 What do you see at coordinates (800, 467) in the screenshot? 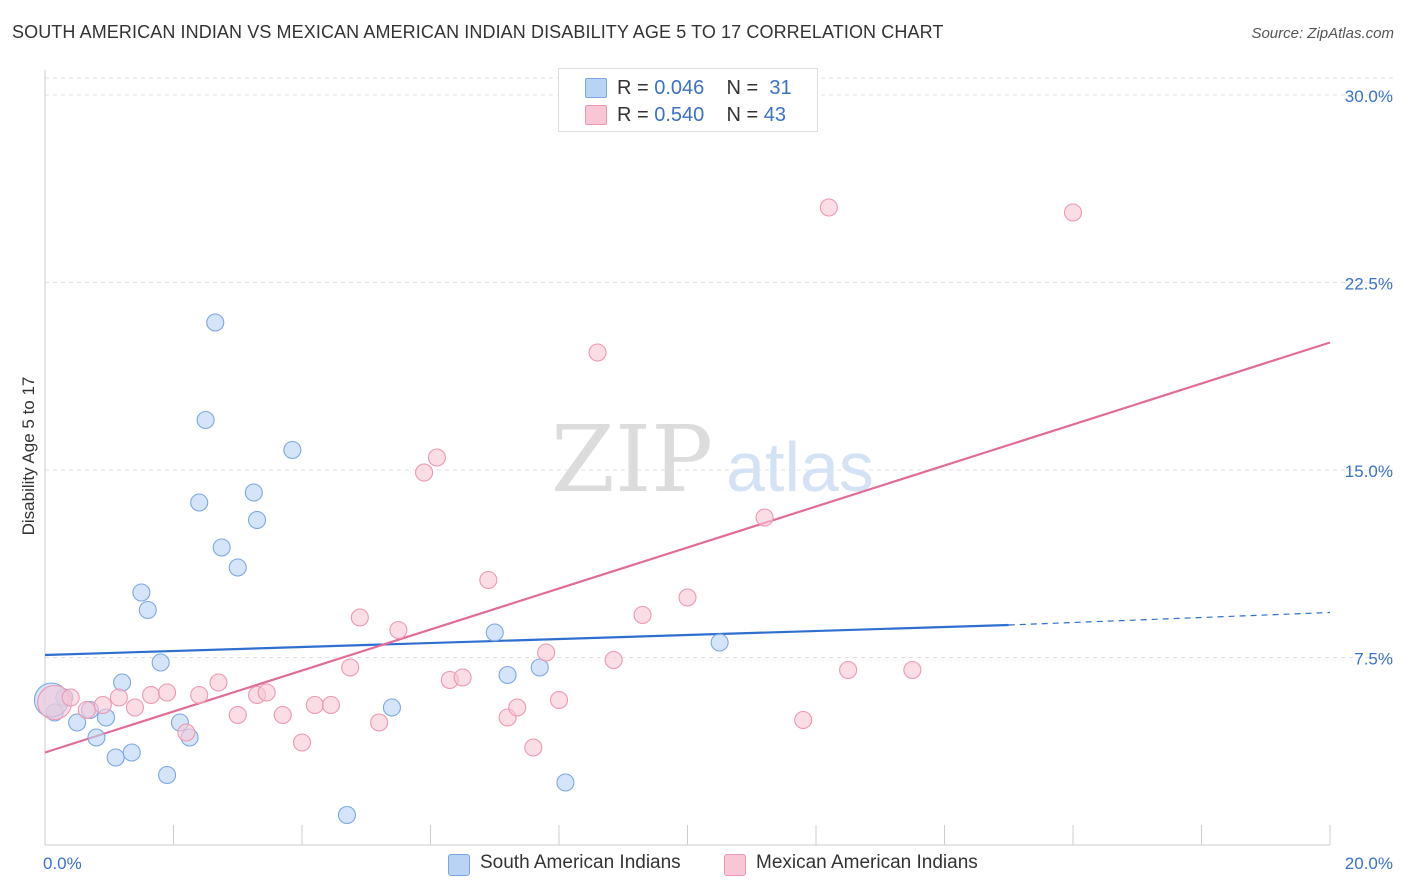
I see `watermark-atlas: atlas` at bounding box center [800, 467].